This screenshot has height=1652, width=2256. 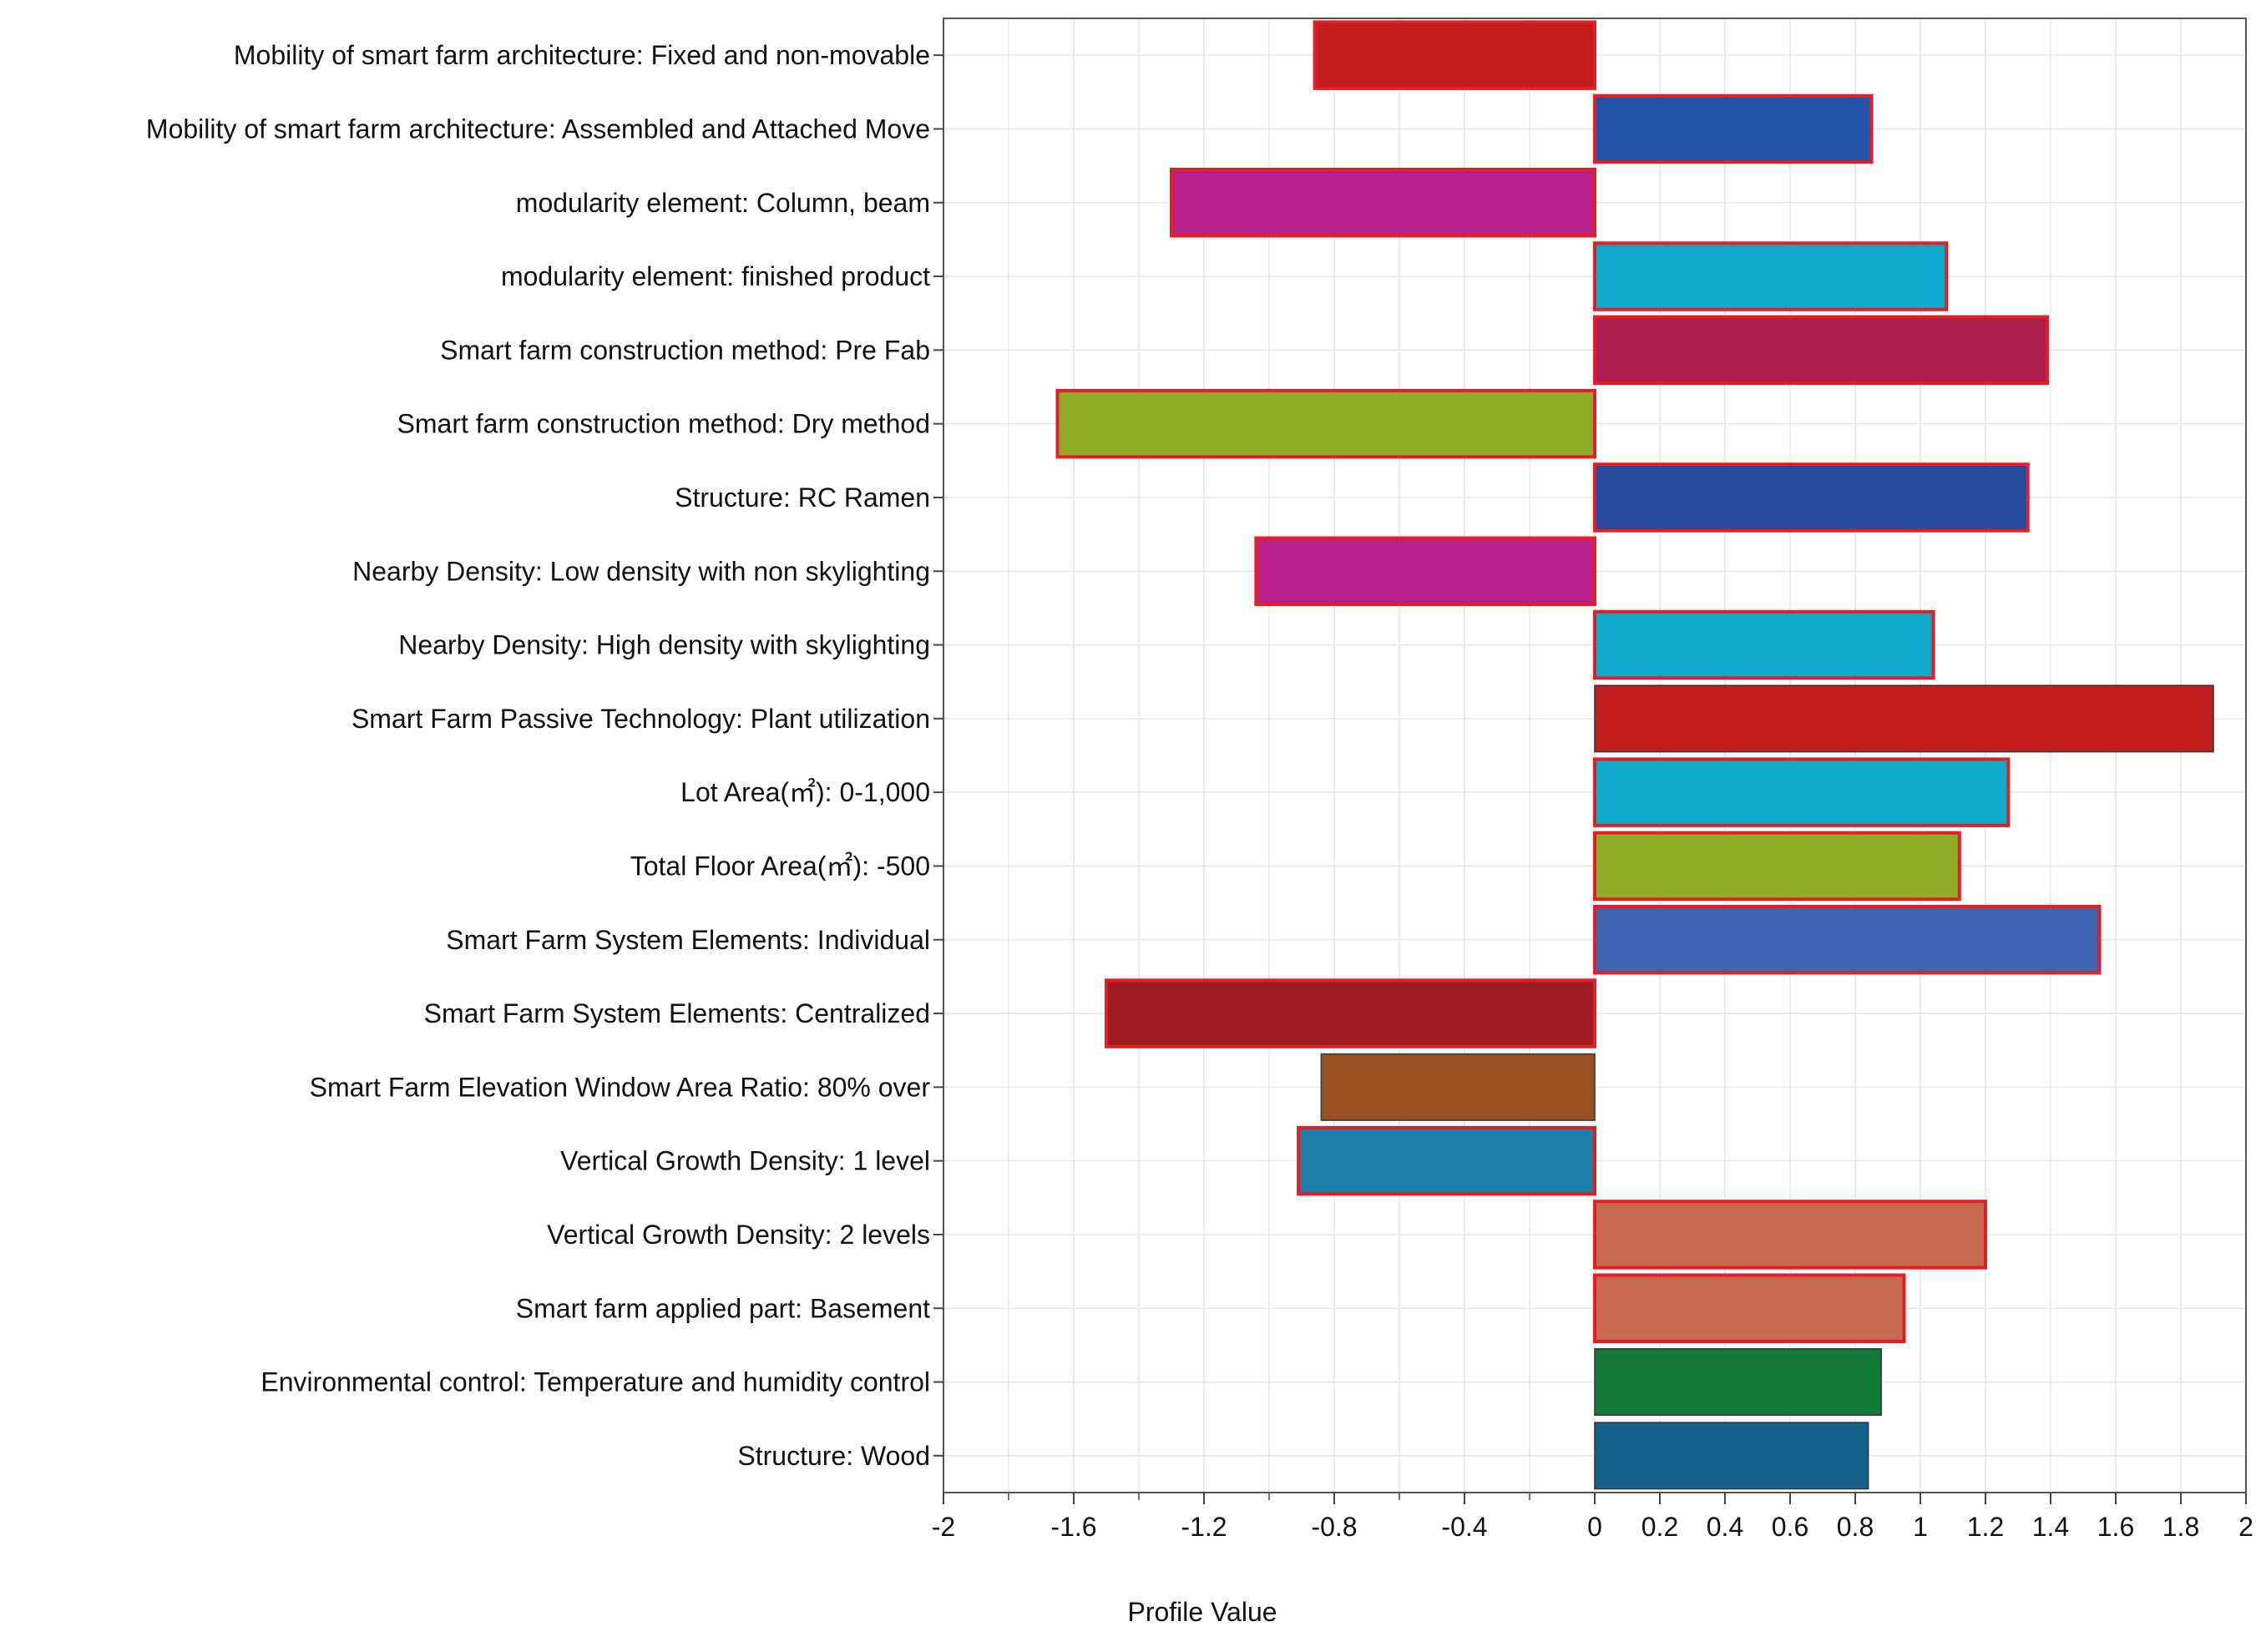 I want to click on x-tick-label: 1.8, so click(x=2181, y=1527).